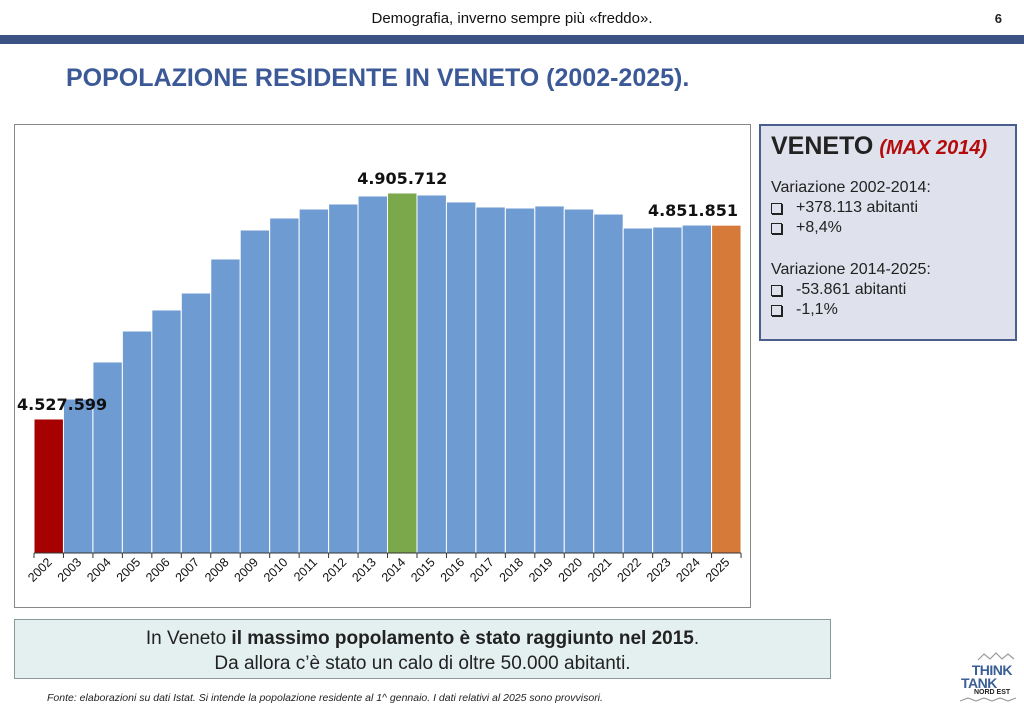  Describe the element at coordinates (888, 310) in the screenshot. I see `period2-item: -1,1%` at that location.